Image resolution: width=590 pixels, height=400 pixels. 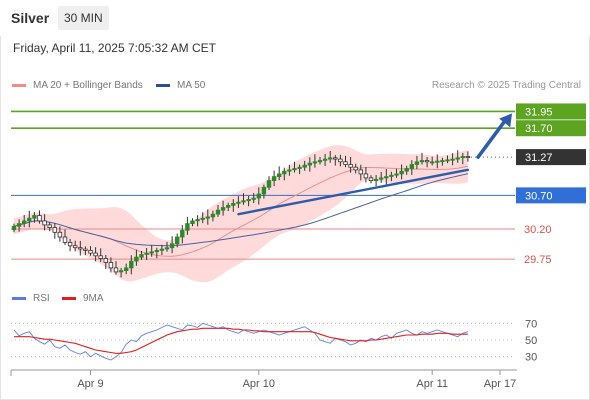 What do you see at coordinates (500, 384) in the screenshot?
I see `x-tick-label: Apr 17` at bounding box center [500, 384].